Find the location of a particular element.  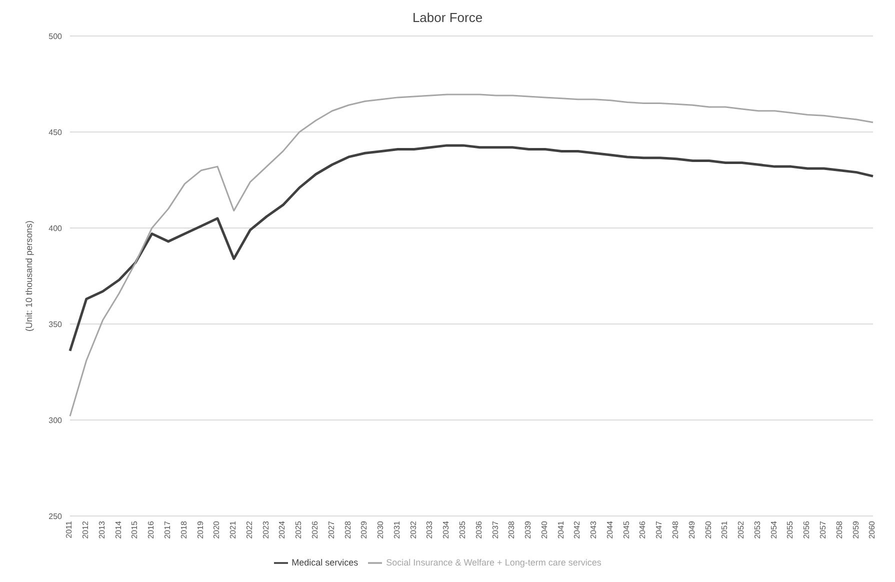

x-tick-label: 2019 is located at coordinates (200, 529).